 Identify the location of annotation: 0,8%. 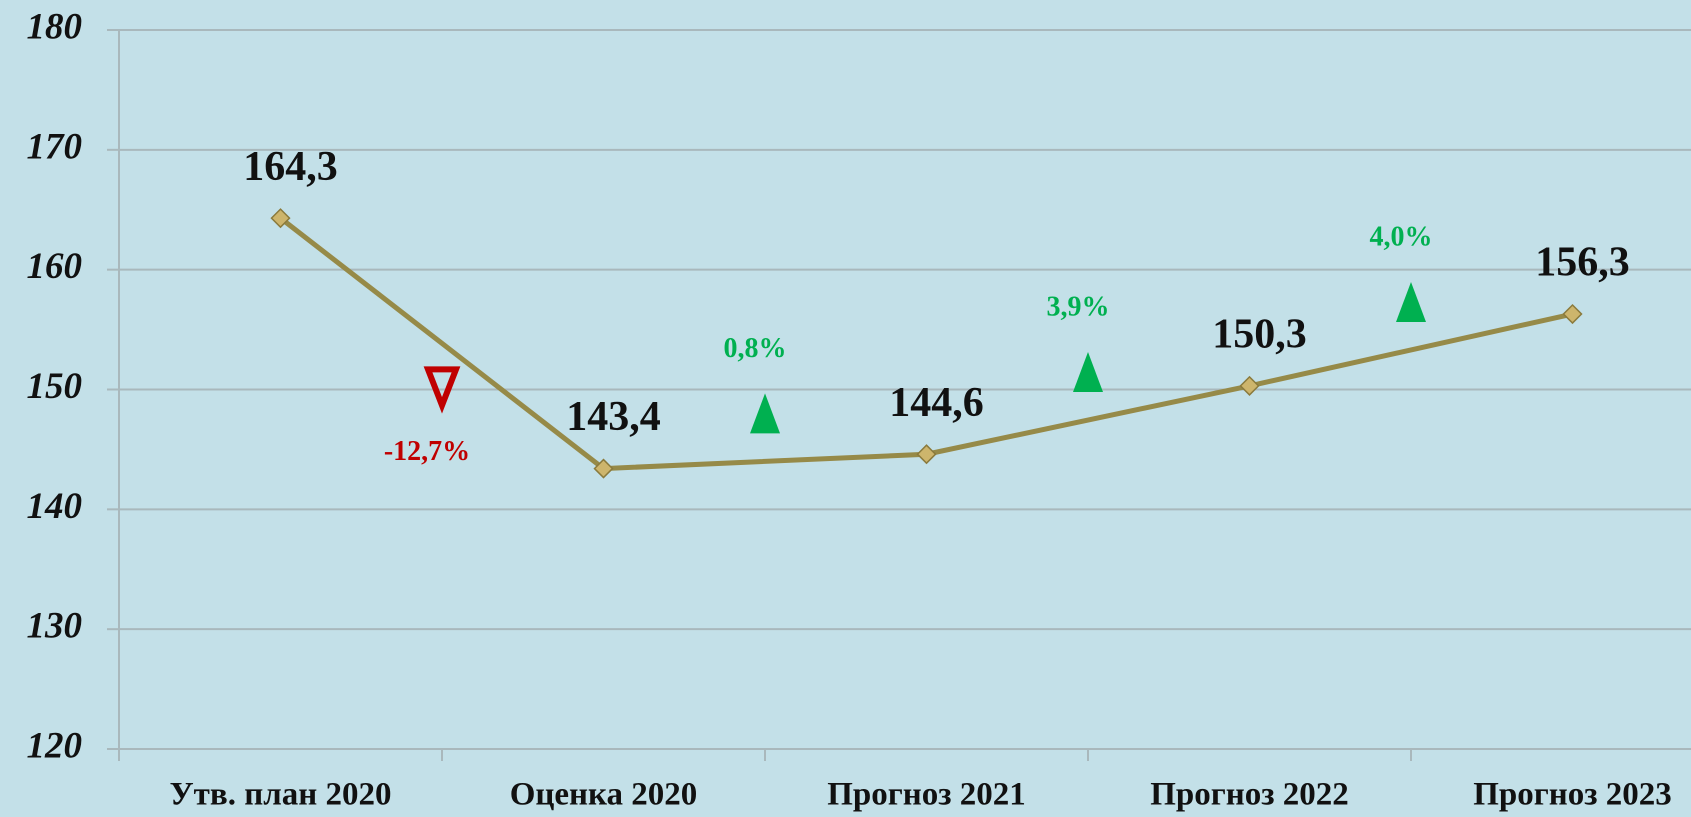
(755, 348).